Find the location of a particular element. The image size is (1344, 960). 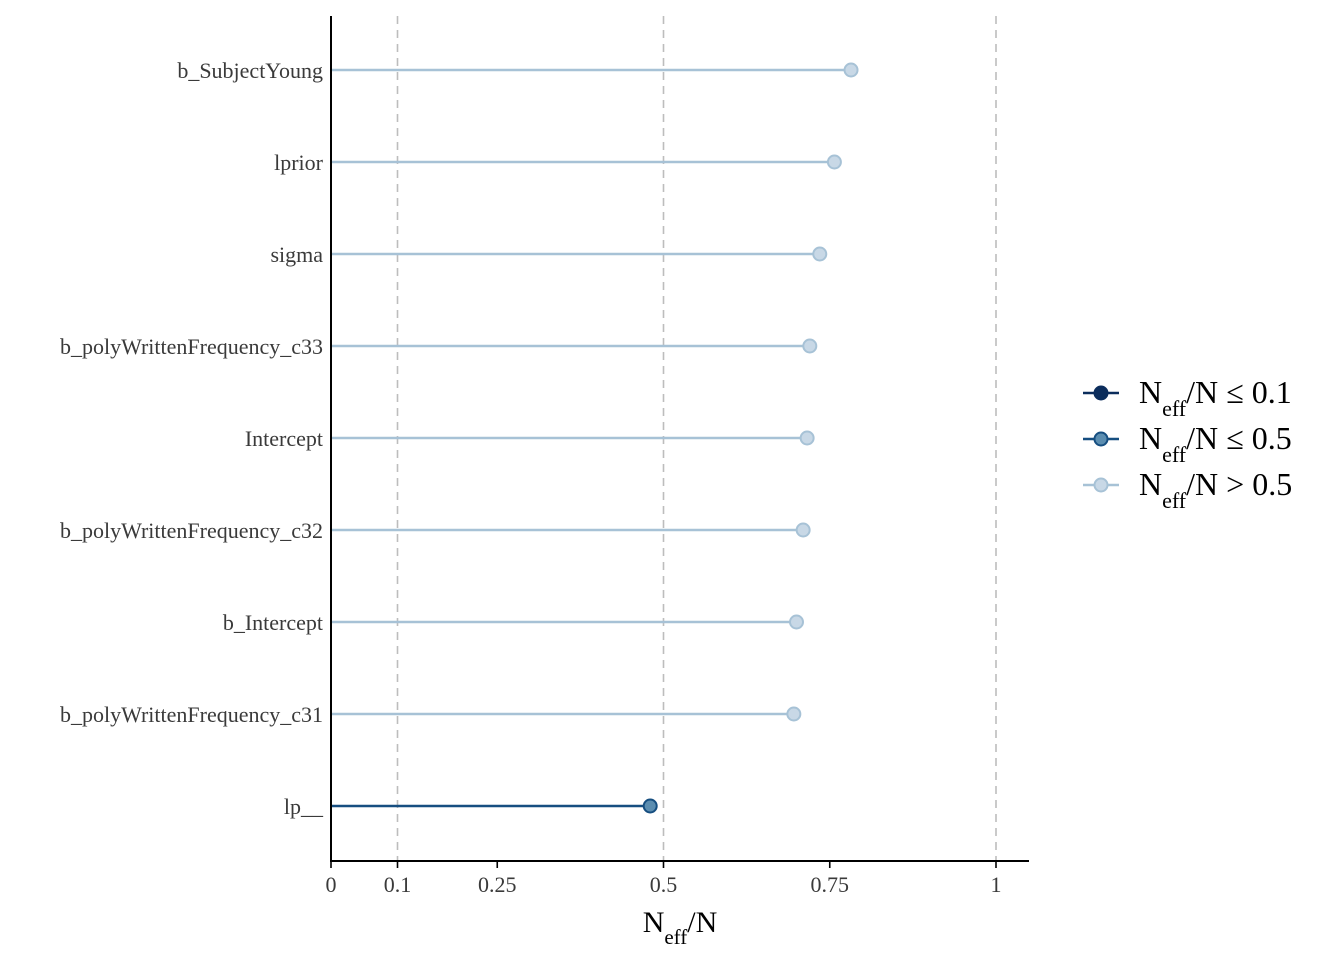

y-tick-label: lprior is located at coordinates (299, 162).